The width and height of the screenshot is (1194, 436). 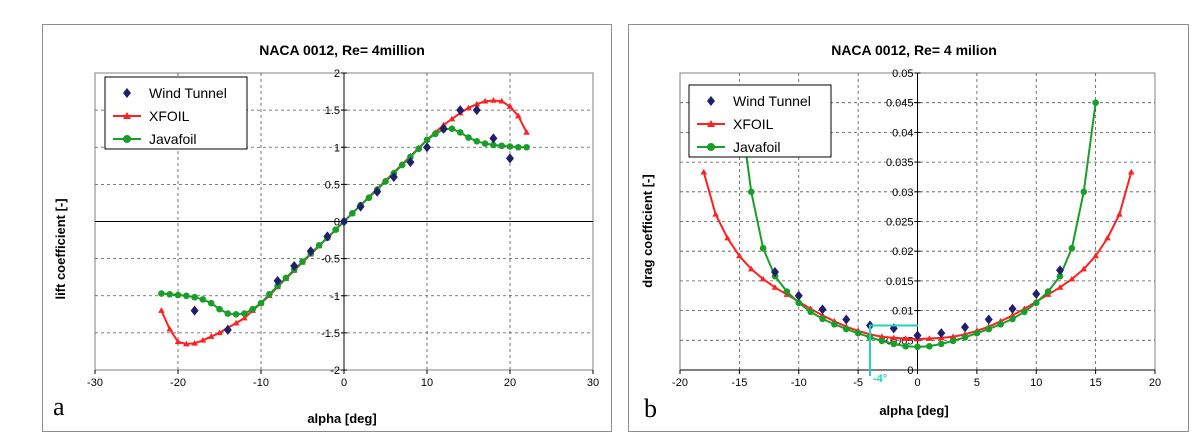 I want to click on series-wind-tunnel, so click(x=352, y=220).